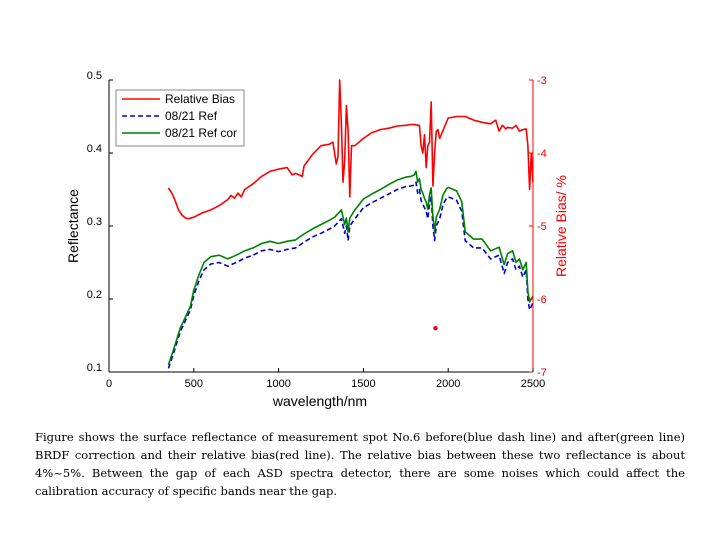 The image size is (720, 540). Describe the element at coordinates (109, 384) in the screenshot. I see `x-tick-label: 0` at that location.